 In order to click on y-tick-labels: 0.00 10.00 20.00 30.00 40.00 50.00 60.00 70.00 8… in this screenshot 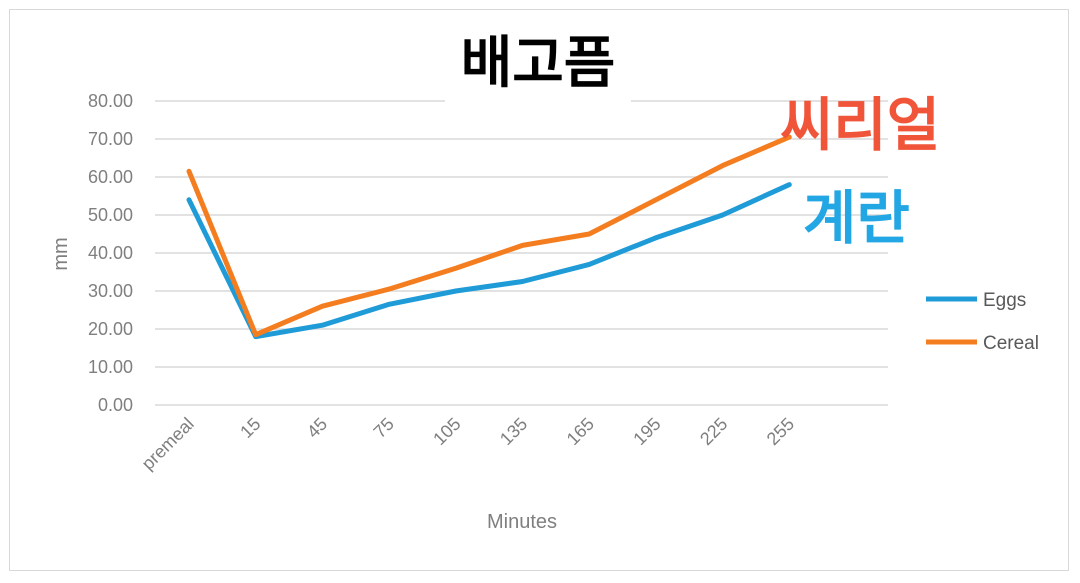, I will do `click(110, 253)`.